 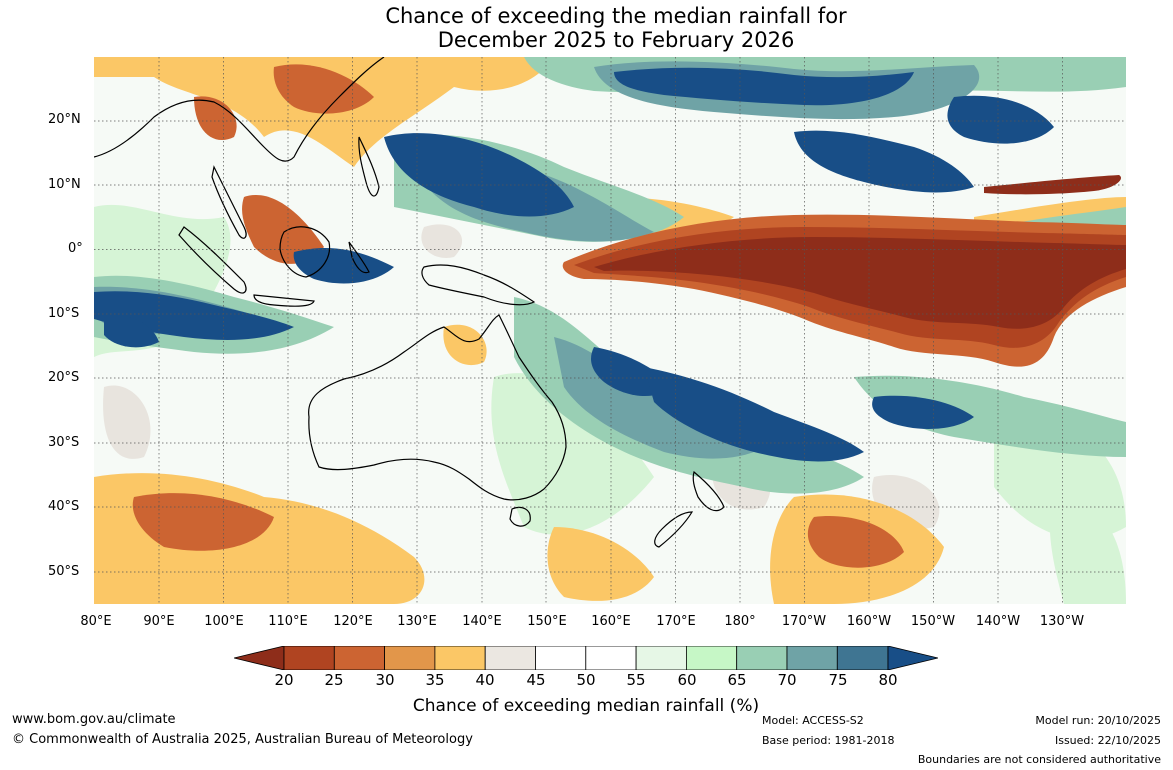 I want to click on lon-tick-170e: 170°E, so click(x=676, y=621).